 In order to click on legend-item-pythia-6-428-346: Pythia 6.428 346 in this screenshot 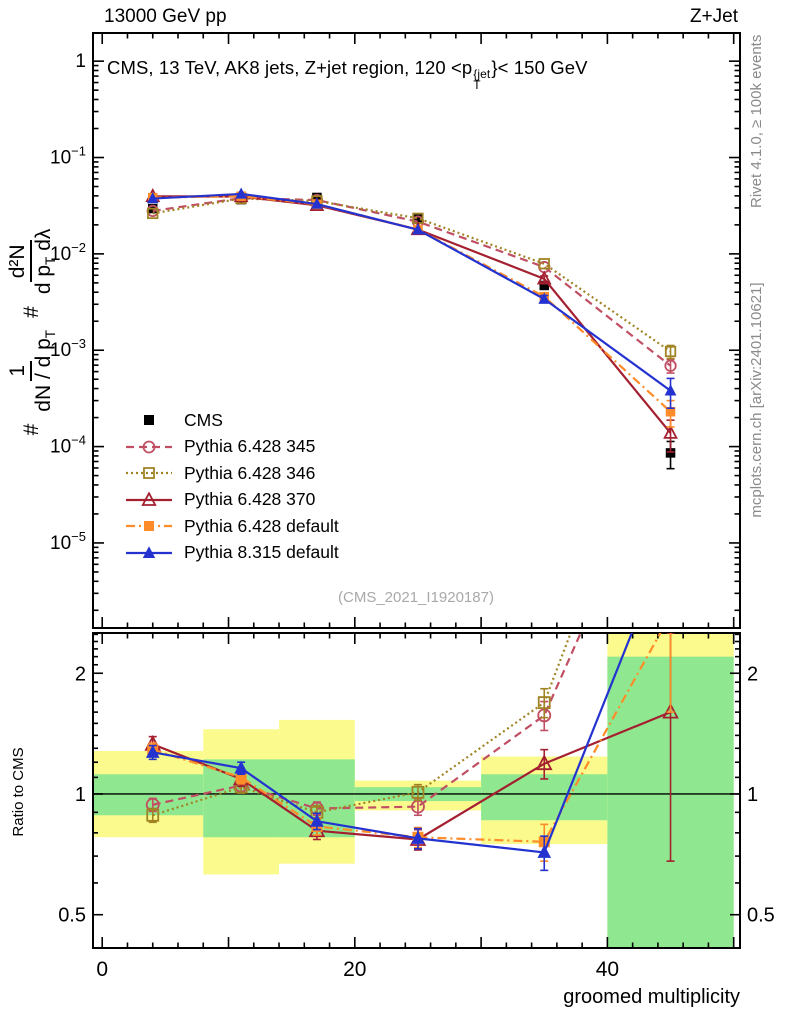, I will do `click(232, 473)`.